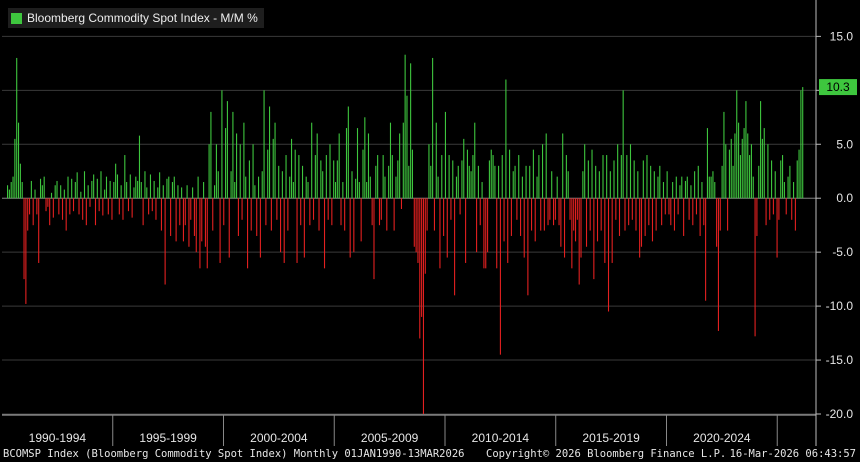  I want to click on y-tick-label: 5.0, so click(844, 144).